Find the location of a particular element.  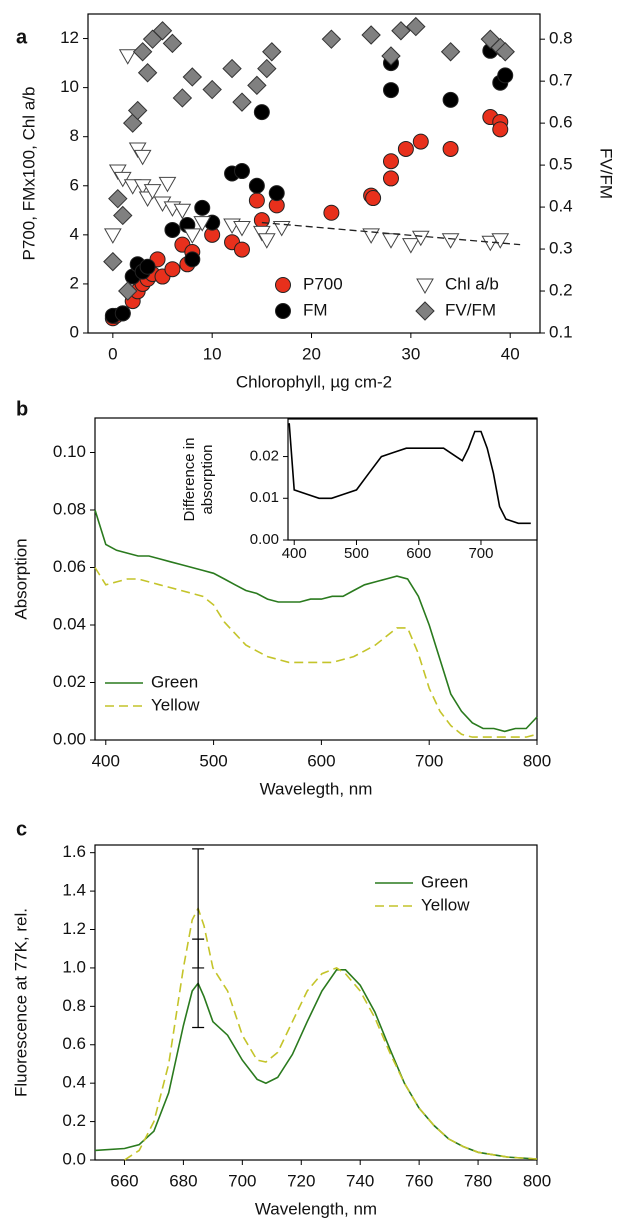

legend-label: Green is located at coordinates (444, 881).